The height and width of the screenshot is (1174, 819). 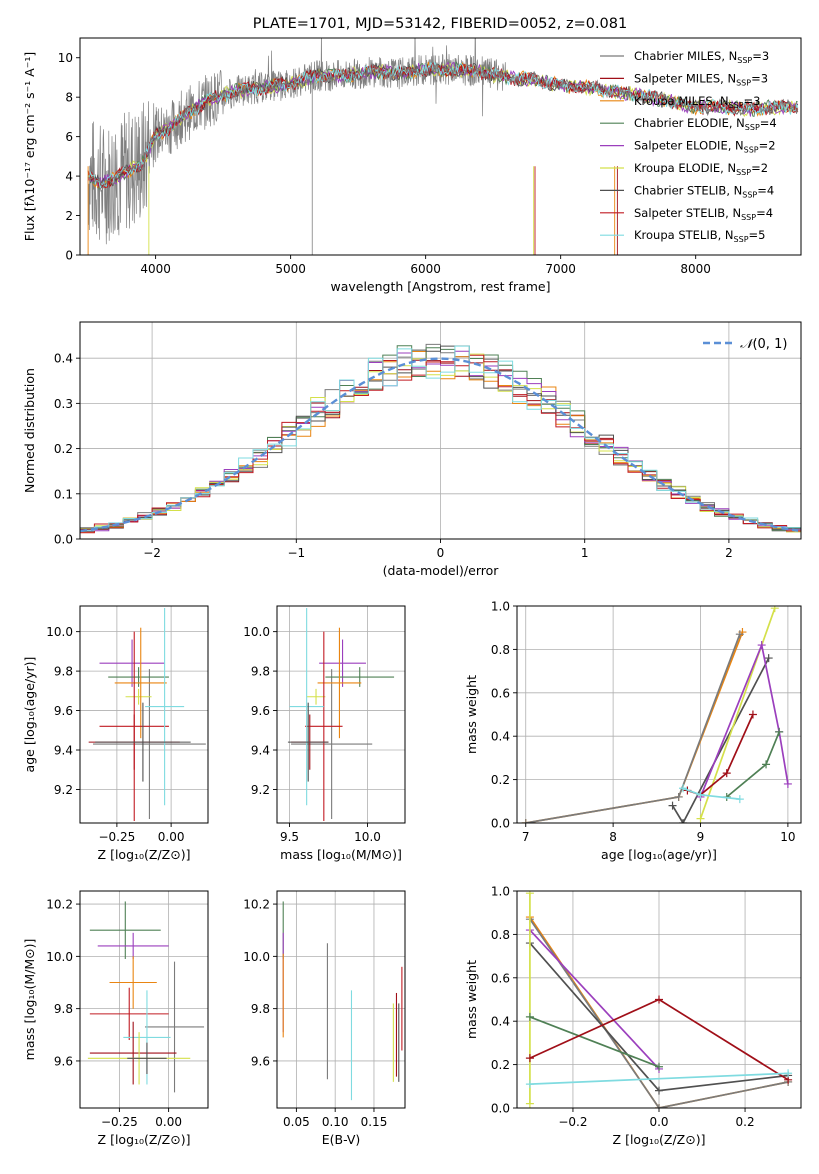 What do you see at coordinates (63, 359) in the screenshot?
I see `residuals-ytick-label: 0.4` at bounding box center [63, 359].